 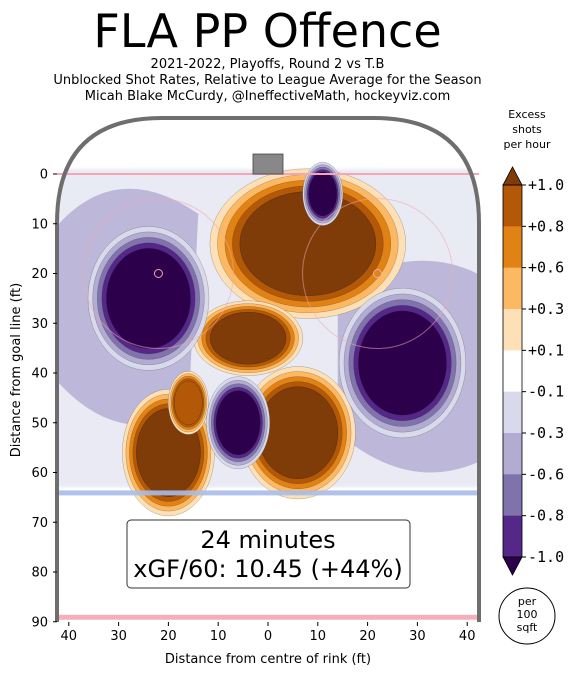 What do you see at coordinates (546, 557) in the screenshot?
I see `colorbar-tick-label: -1.0` at bounding box center [546, 557].